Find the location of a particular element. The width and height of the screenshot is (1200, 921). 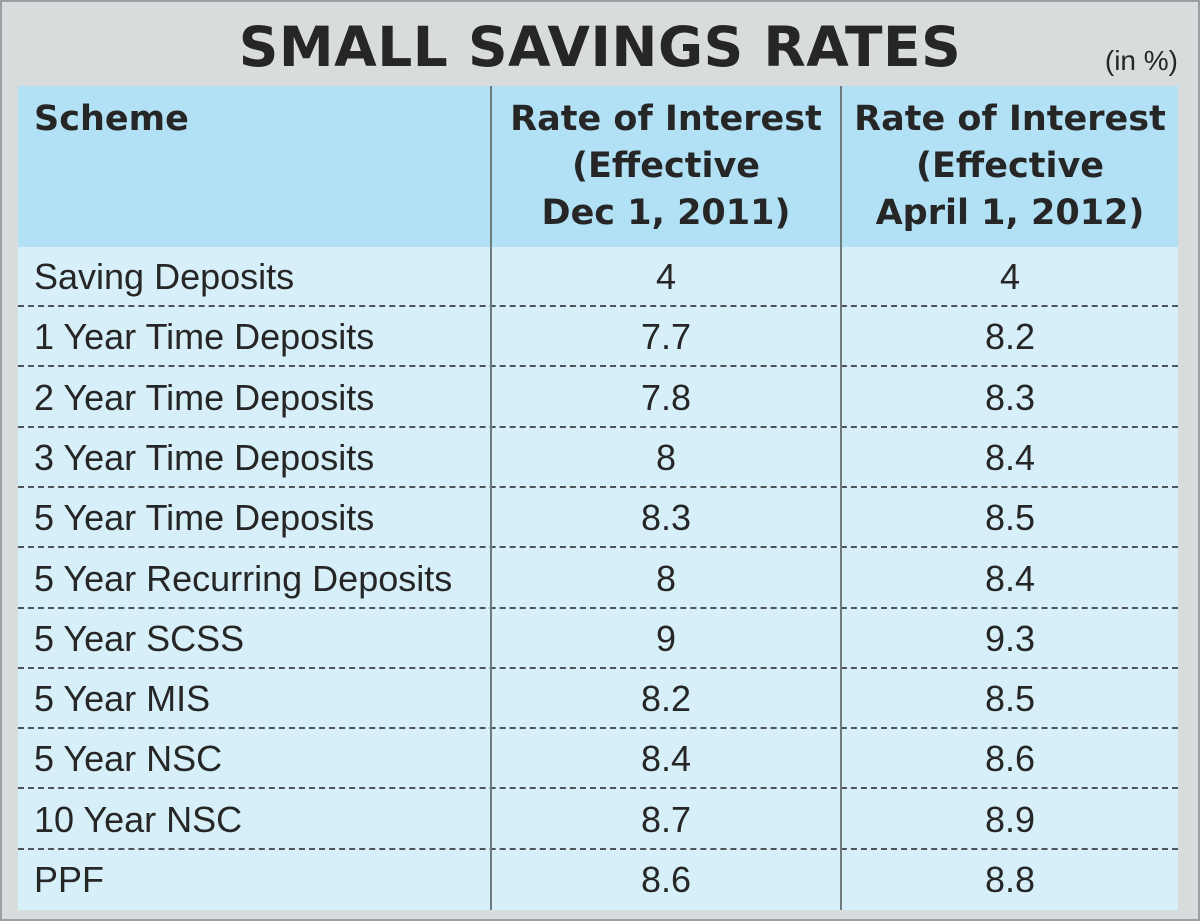

cell-rate-apr-2012: 8.6 is located at coordinates (1010, 759).